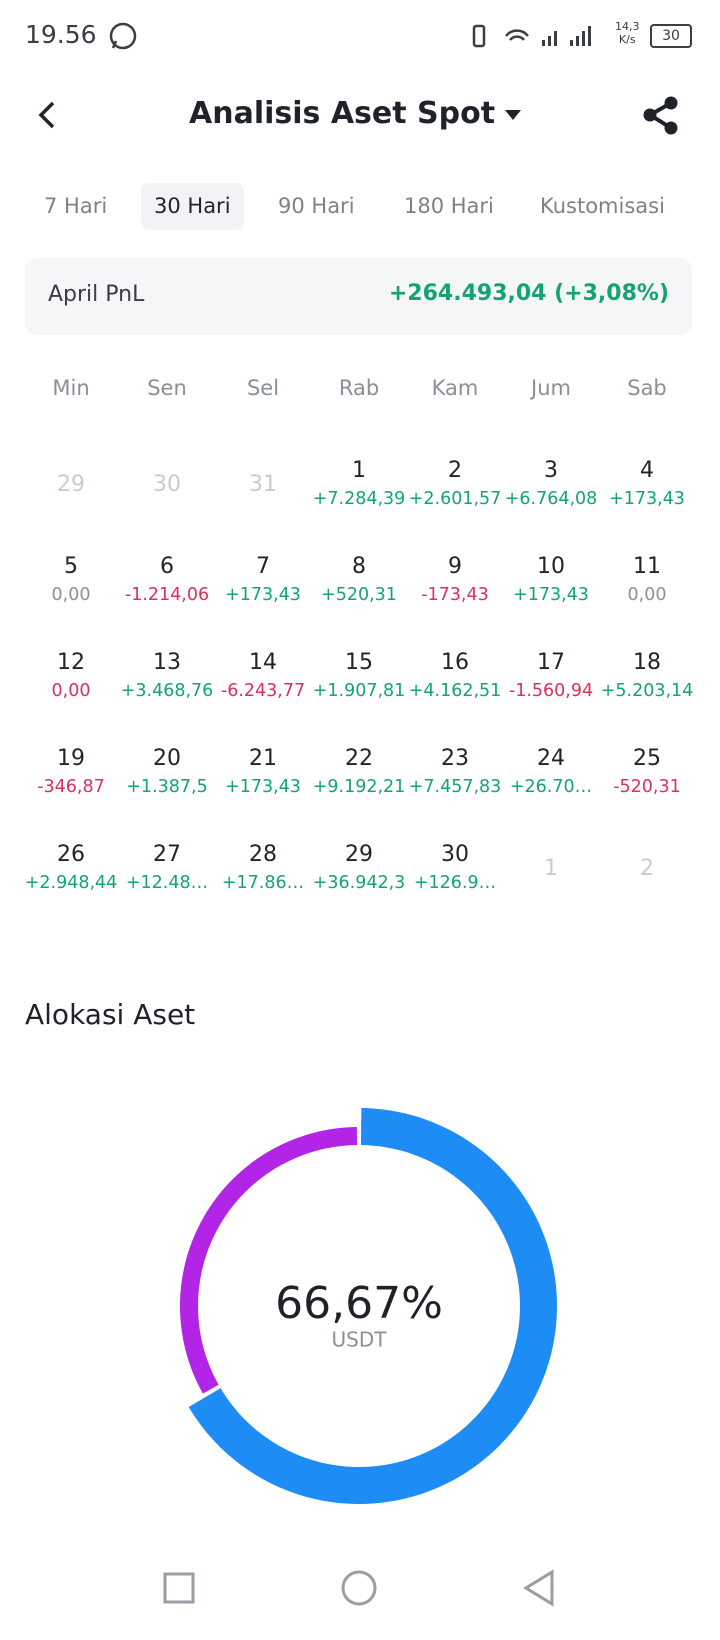  Describe the element at coordinates (71, 758) in the screenshot. I see `calendar-day: 19` at that location.